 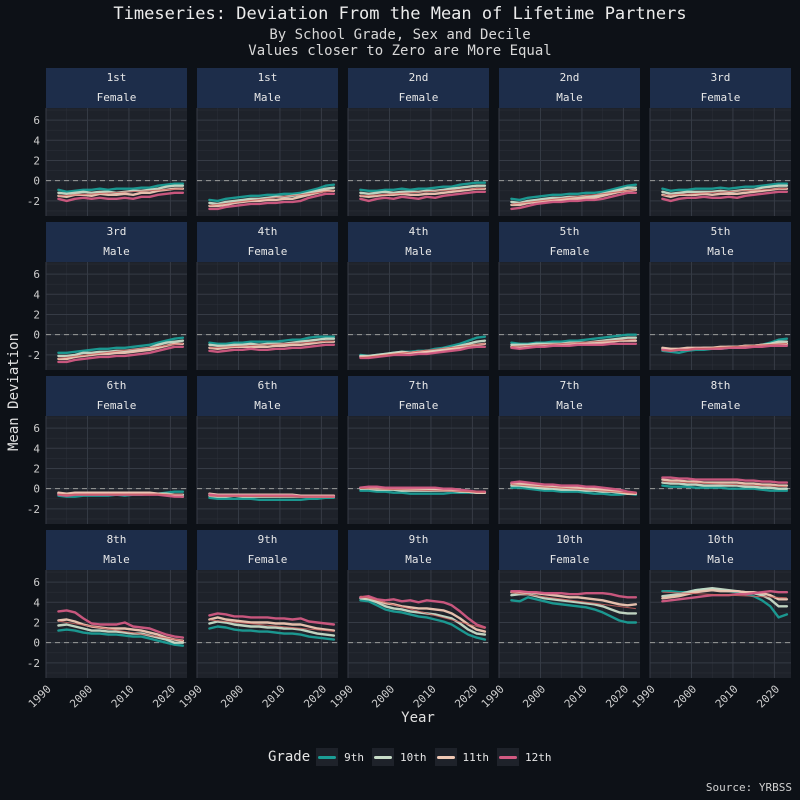 I want to click on chart-subtitle-2: Values closer to Zero are More Equal, so click(x=400, y=51).